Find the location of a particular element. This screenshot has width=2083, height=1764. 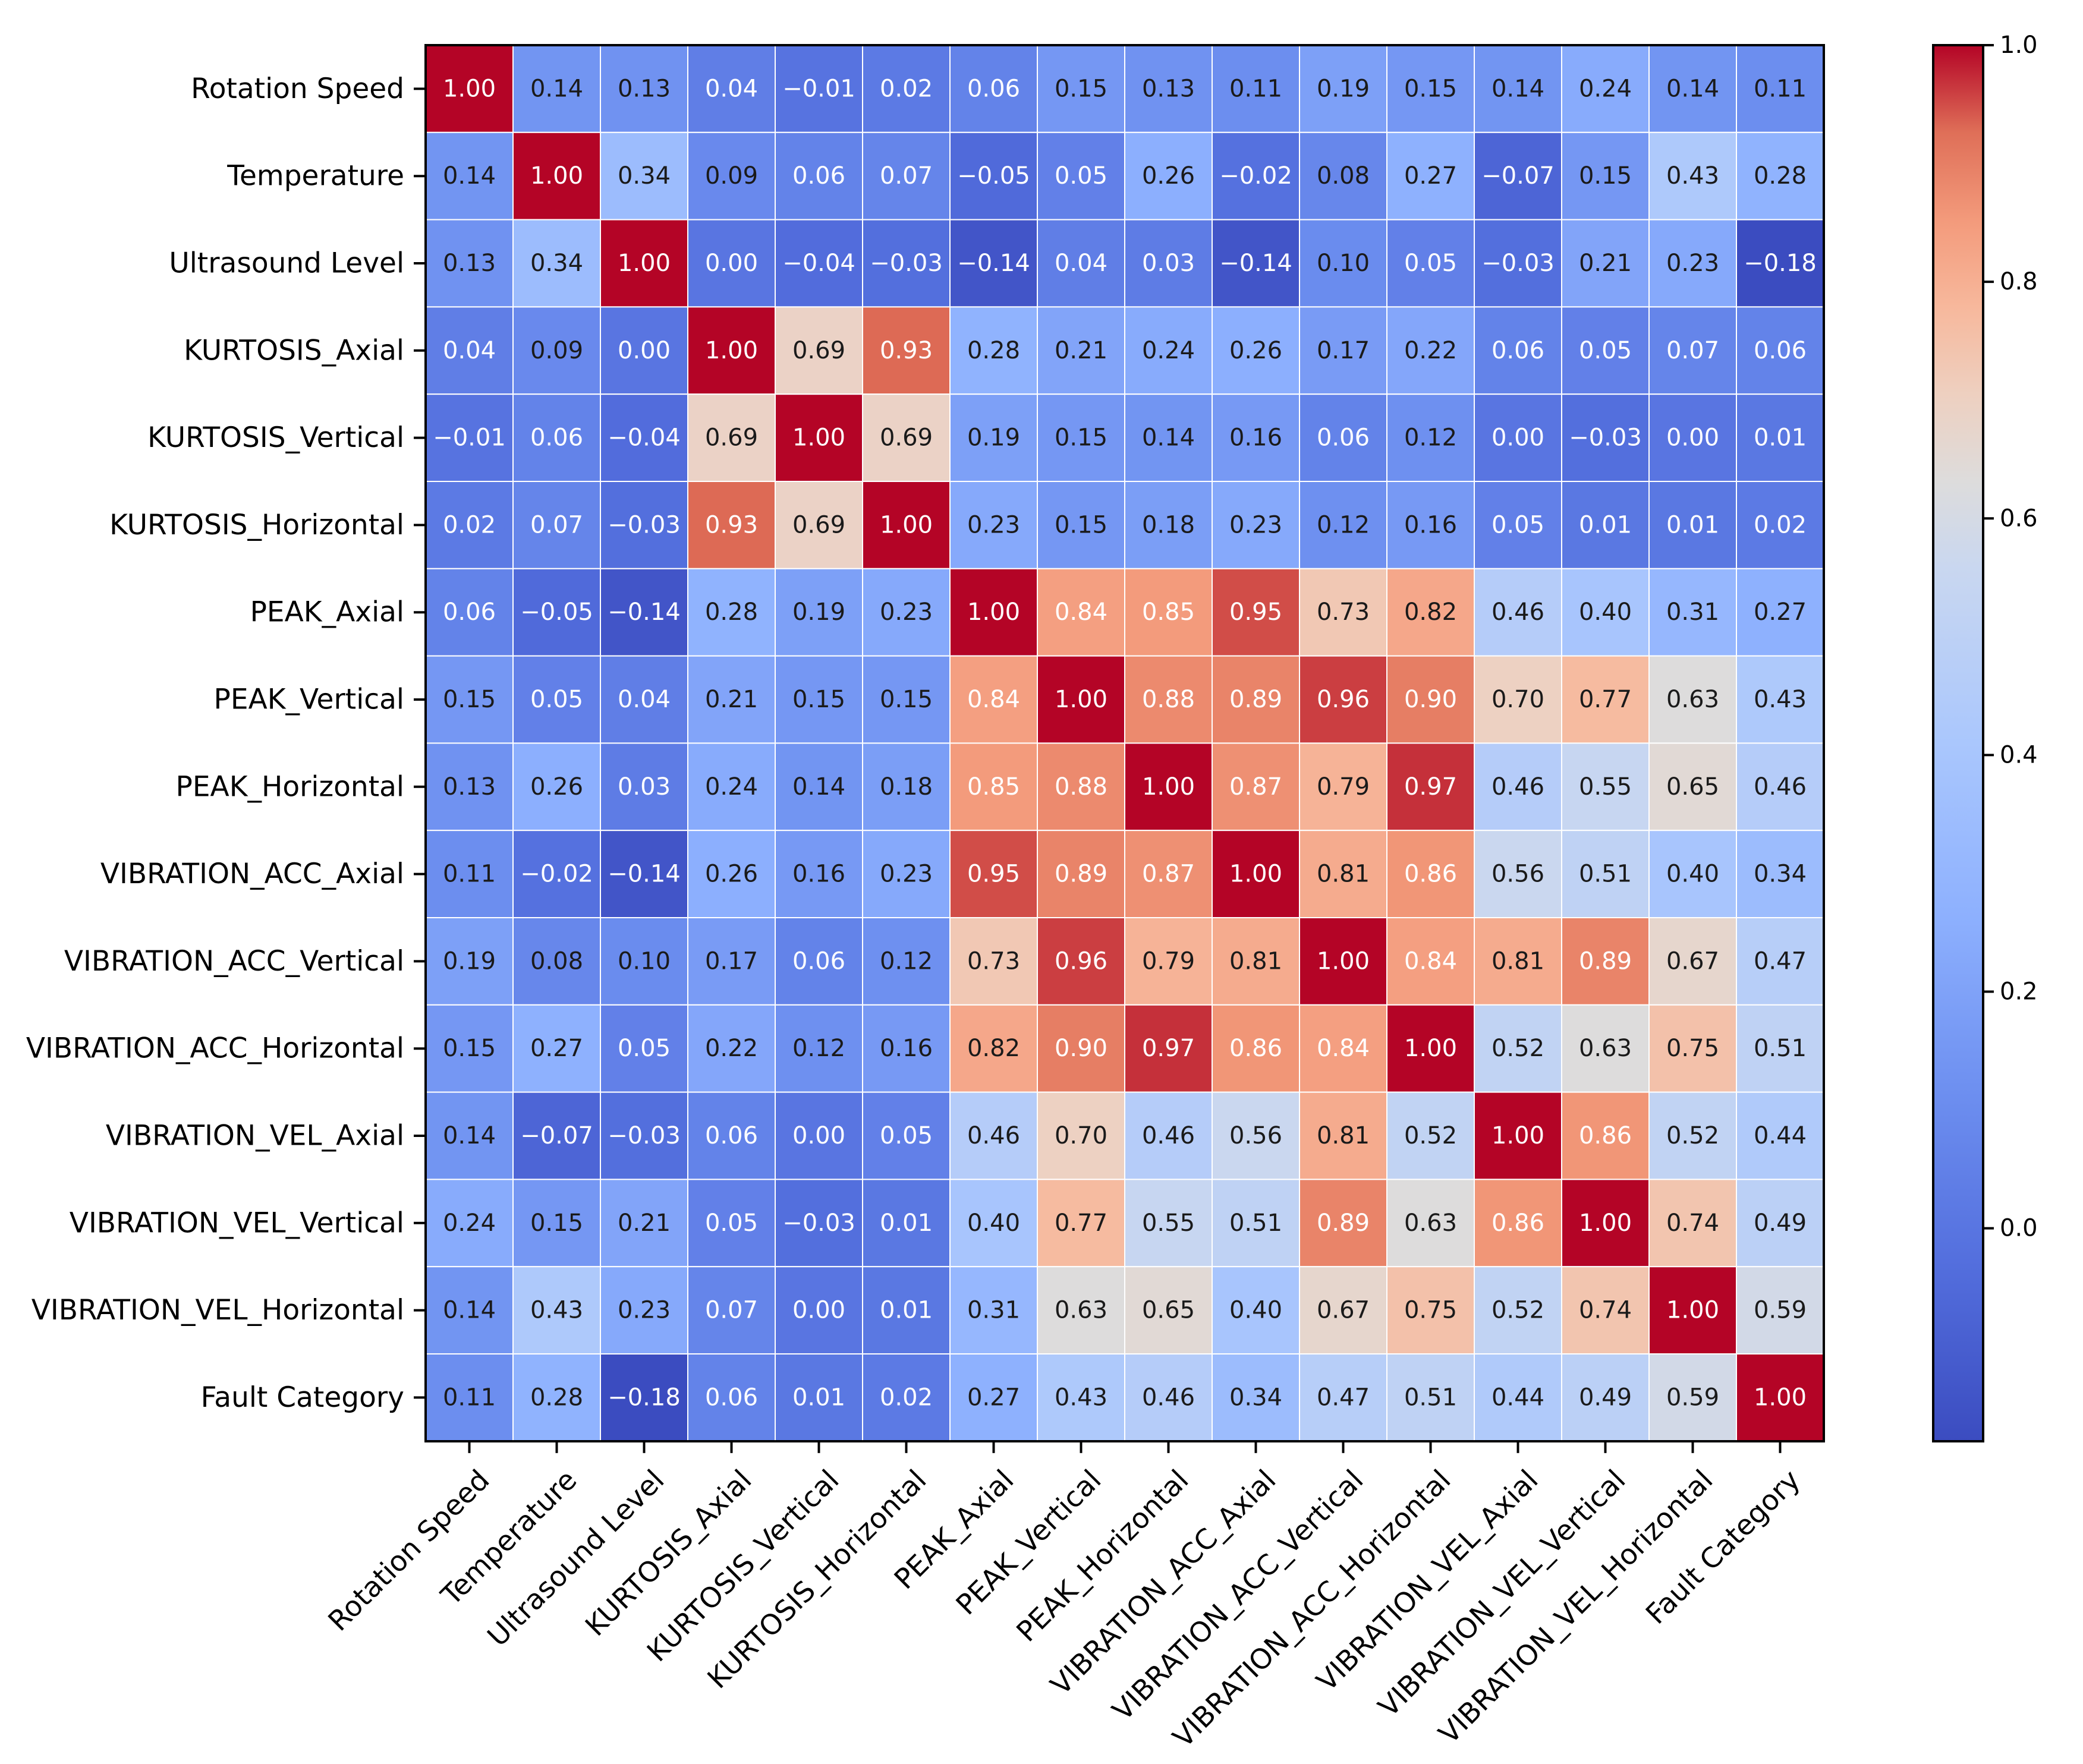

heatmap-cell-r0-c9 is located at coordinates (1256, 89).